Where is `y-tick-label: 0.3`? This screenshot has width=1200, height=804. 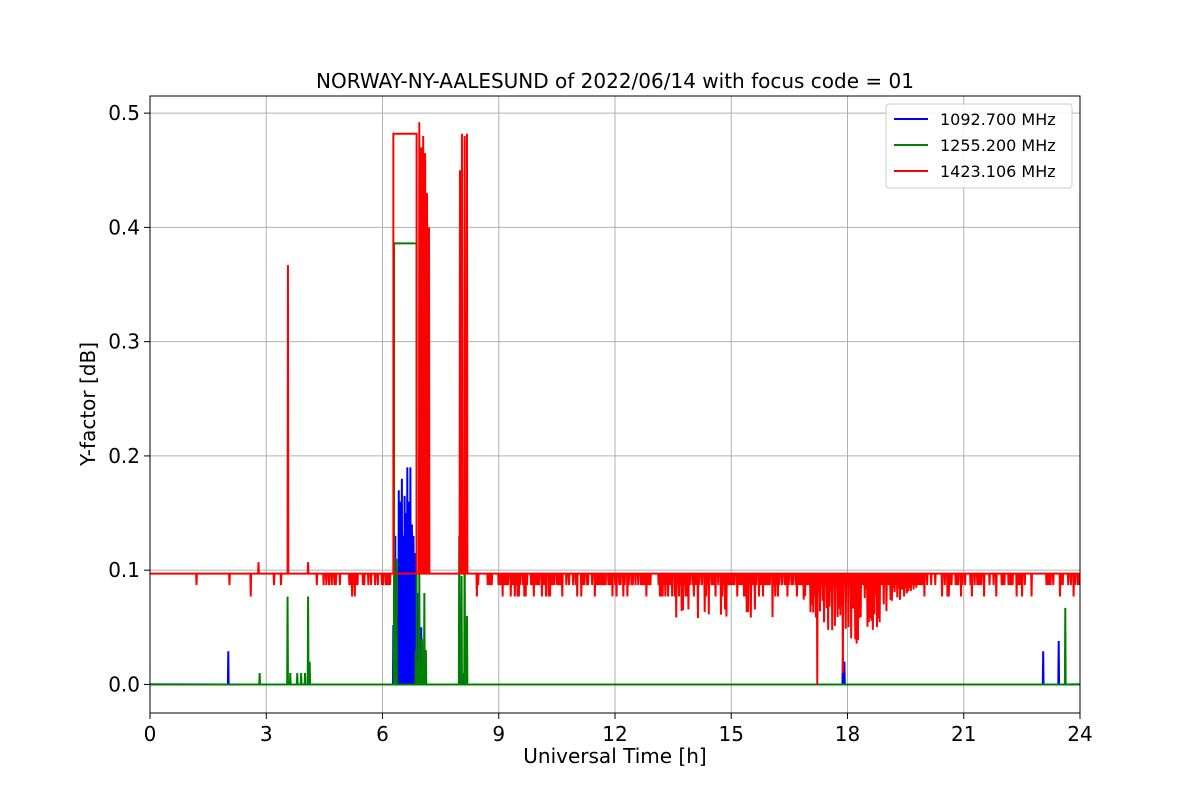
y-tick-label: 0.3 is located at coordinates (124, 342).